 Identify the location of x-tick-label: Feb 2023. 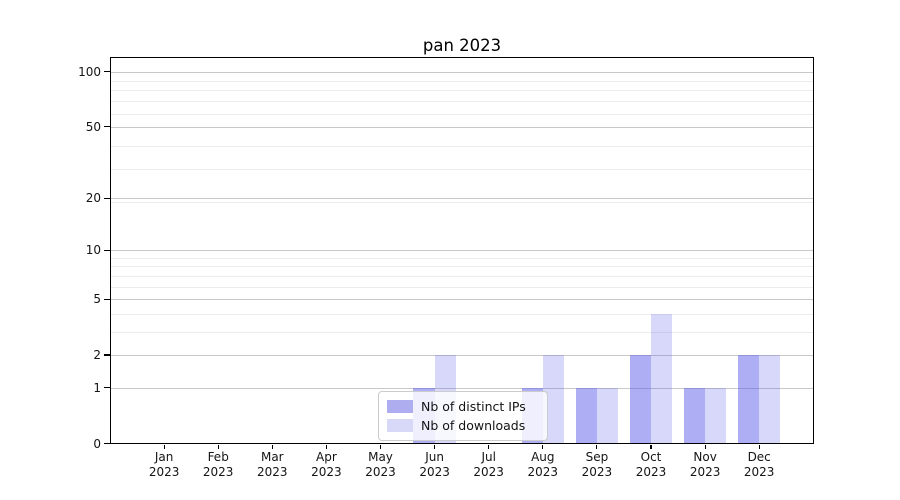
(218, 465).